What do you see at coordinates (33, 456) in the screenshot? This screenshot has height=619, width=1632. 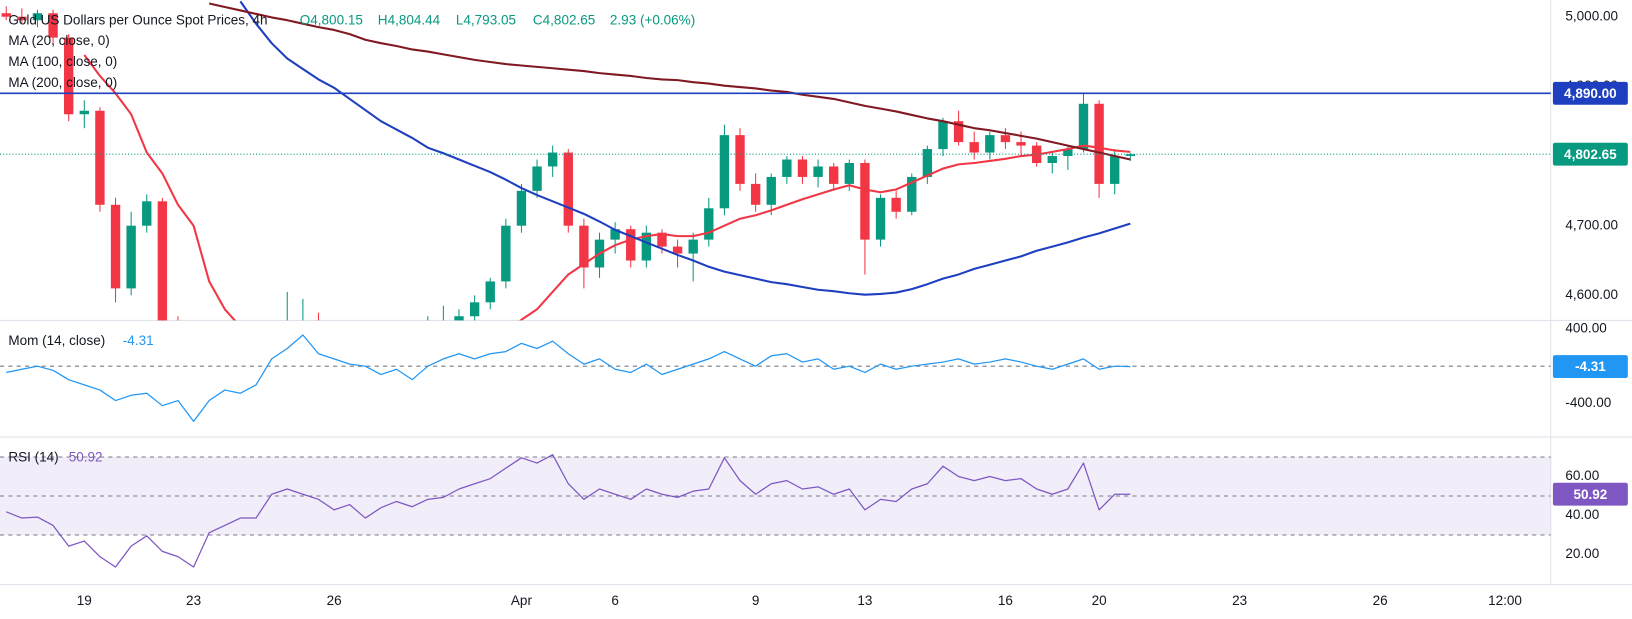 I see `legend-entry: RSI (14)` at bounding box center [33, 456].